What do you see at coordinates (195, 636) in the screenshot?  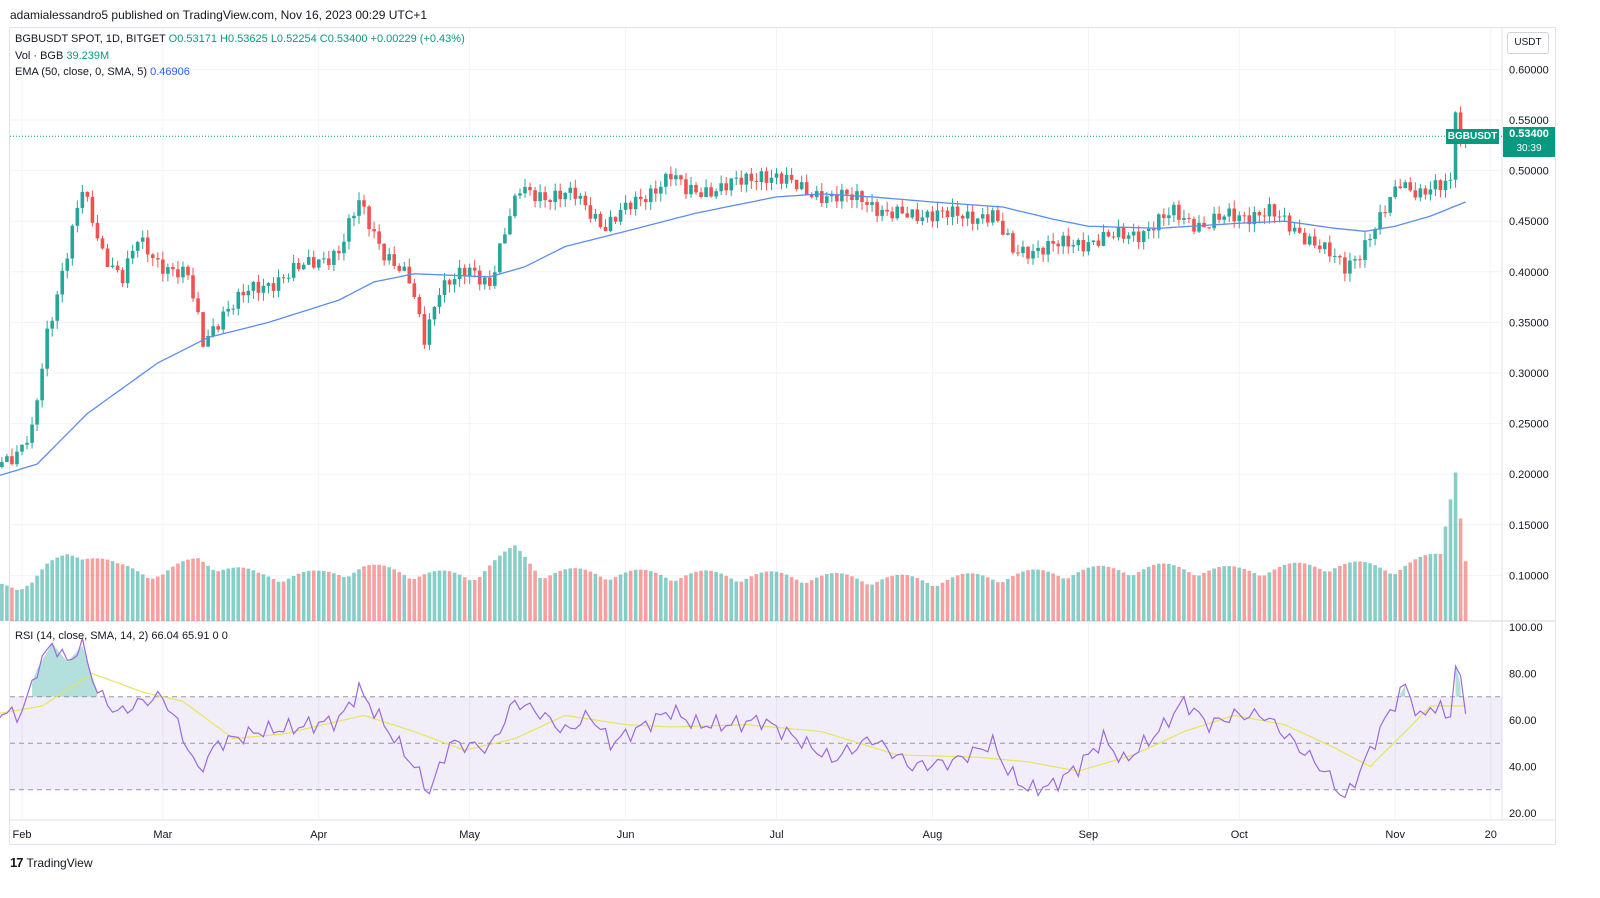 I see `rsi-ma-value: 65.91` at bounding box center [195, 636].